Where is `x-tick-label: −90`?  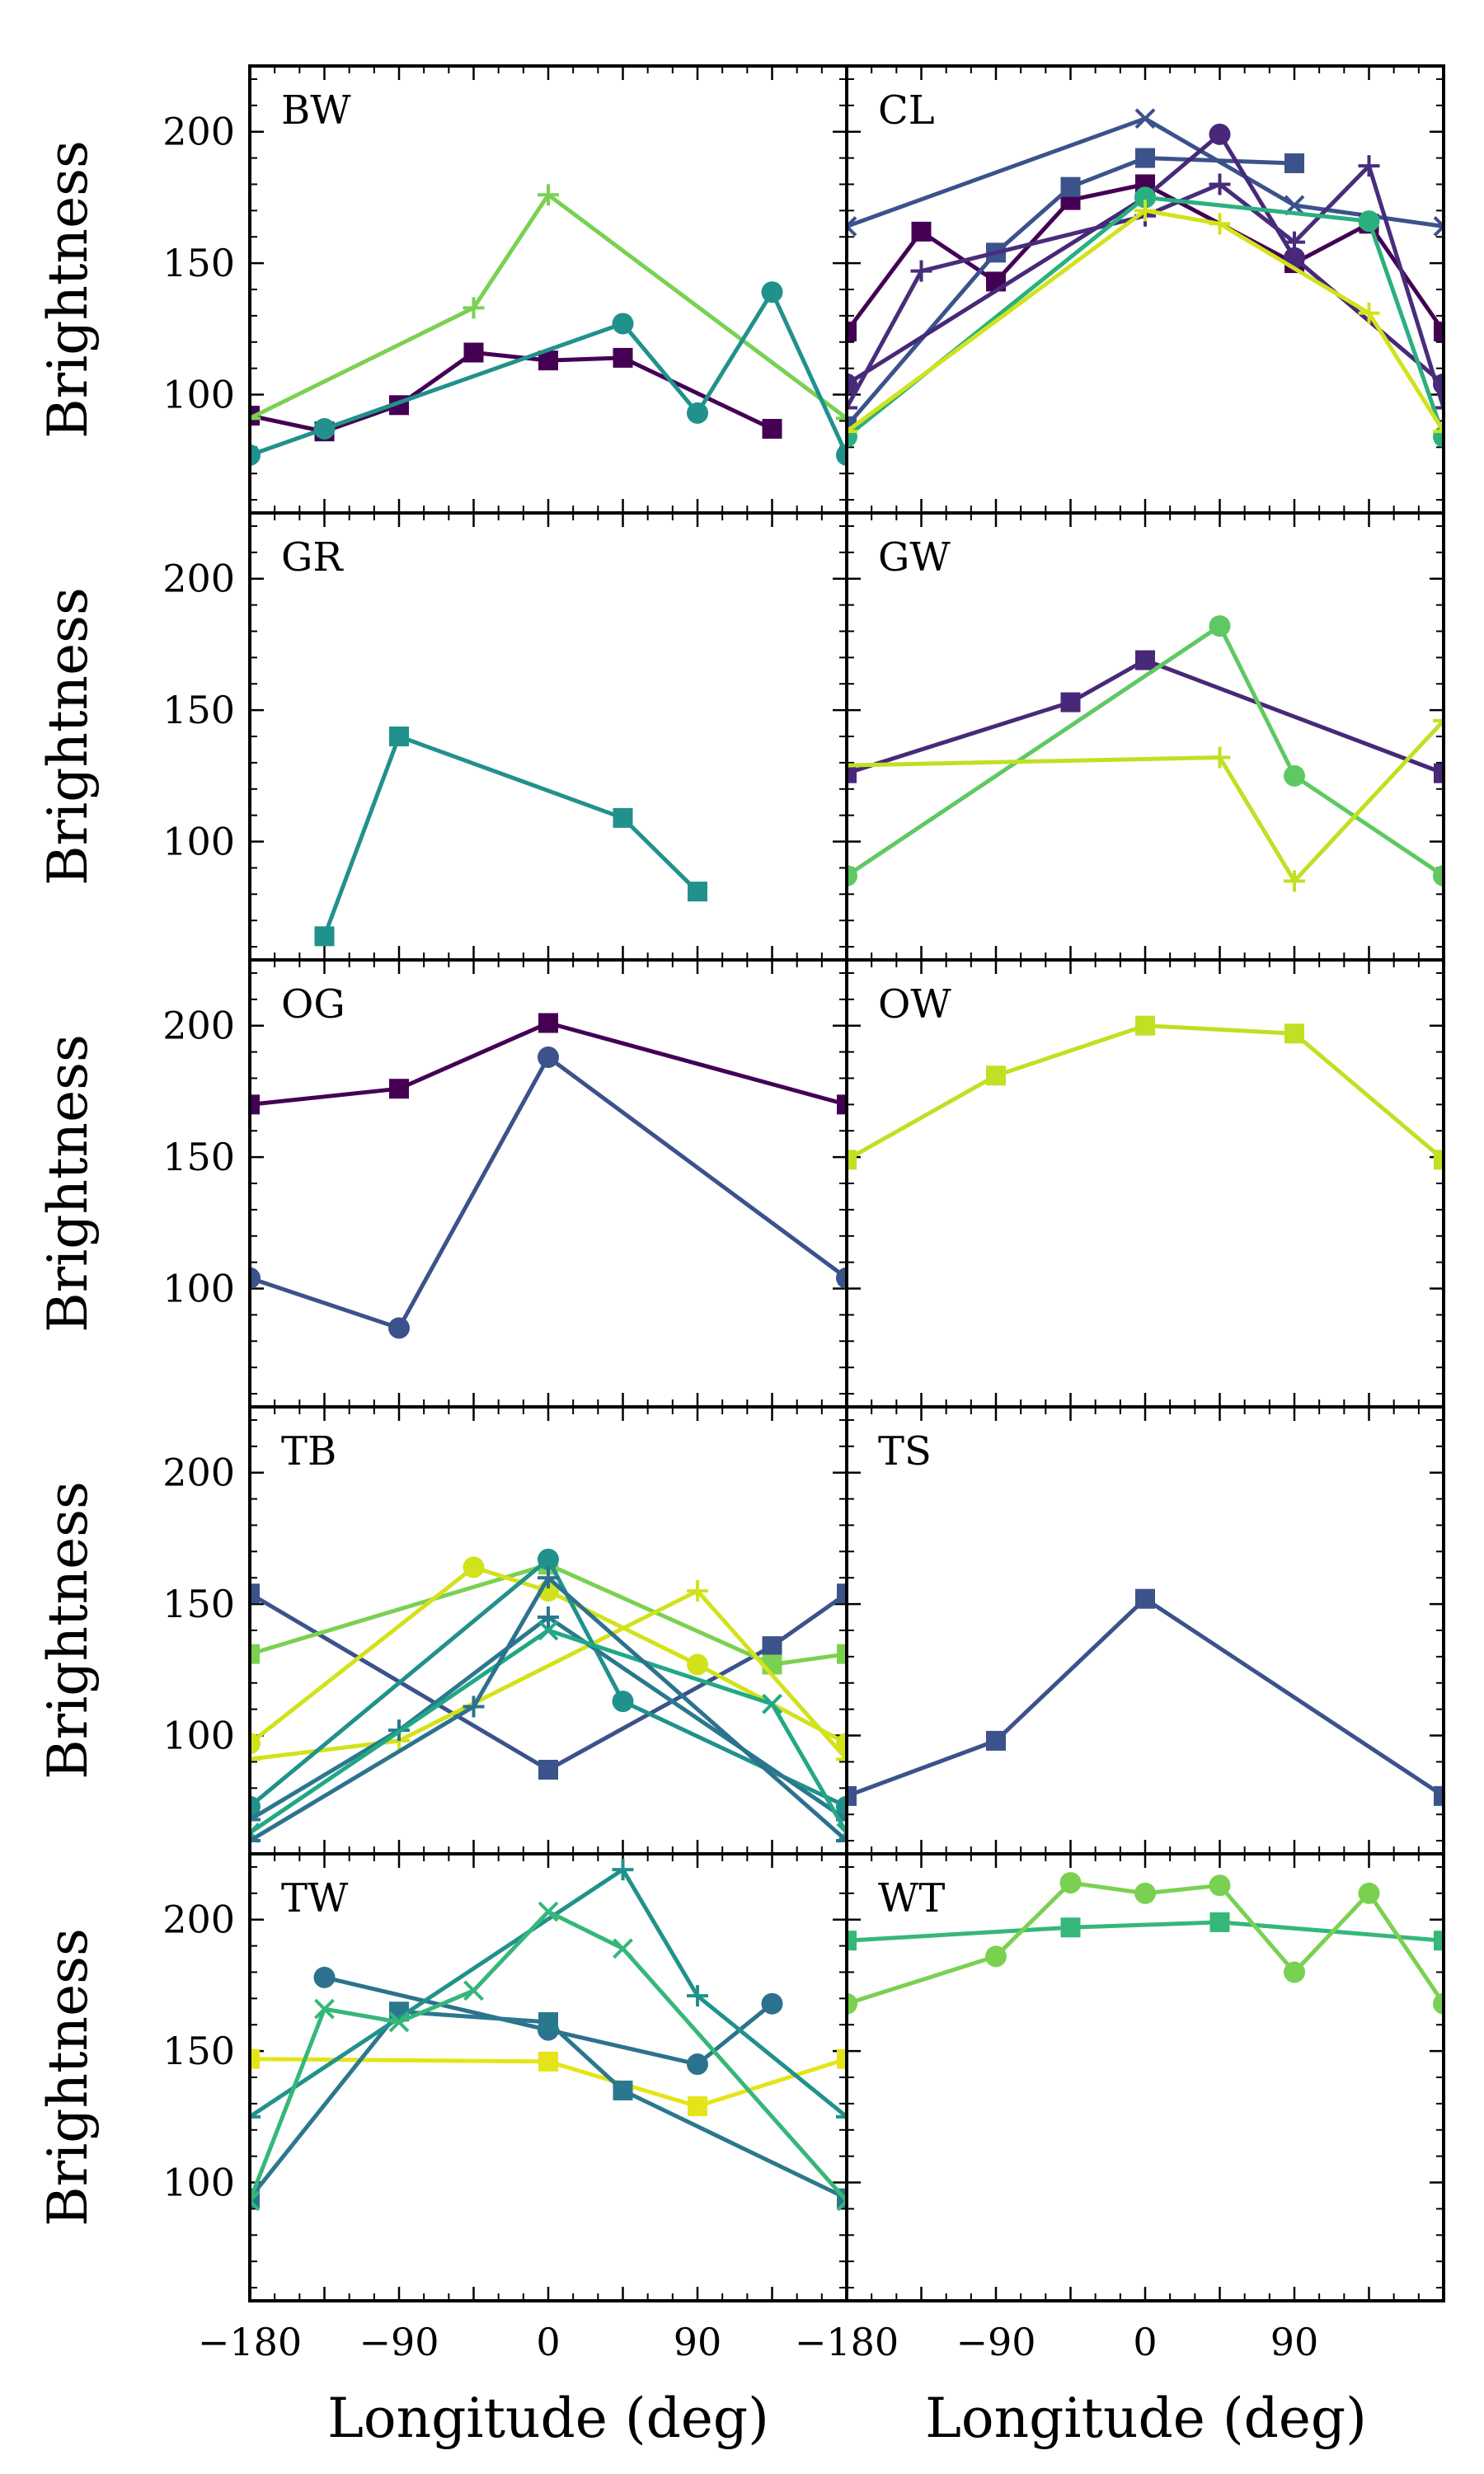 x-tick-label: −90 is located at coordinates (996, 2342).